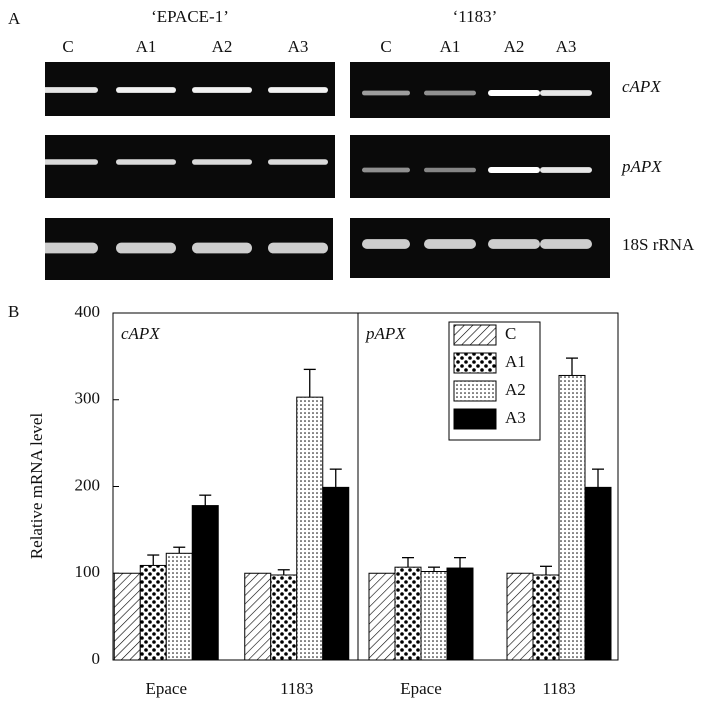  What do you see at coordinates (658, 244) in the screenshot?
I see `gene-label: 18S rRNA` at bounding box center [658, 244].